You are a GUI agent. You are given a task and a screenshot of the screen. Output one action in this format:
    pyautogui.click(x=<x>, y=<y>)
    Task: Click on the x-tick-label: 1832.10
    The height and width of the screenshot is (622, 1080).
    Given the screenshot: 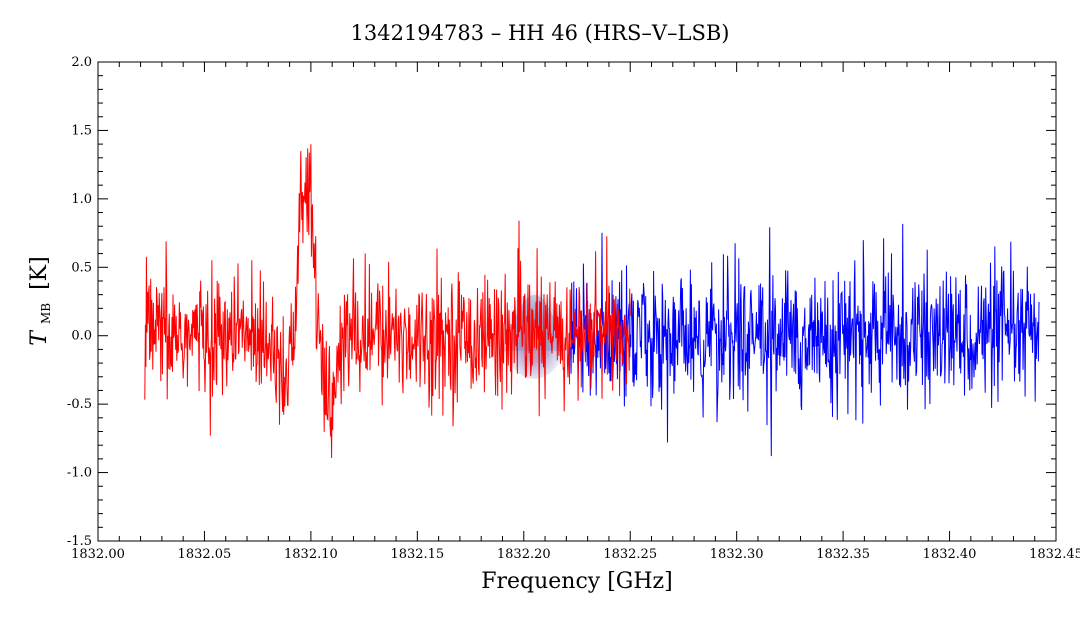 What is the action you would take?
    pyautogui.click(x=311, y=554)
    